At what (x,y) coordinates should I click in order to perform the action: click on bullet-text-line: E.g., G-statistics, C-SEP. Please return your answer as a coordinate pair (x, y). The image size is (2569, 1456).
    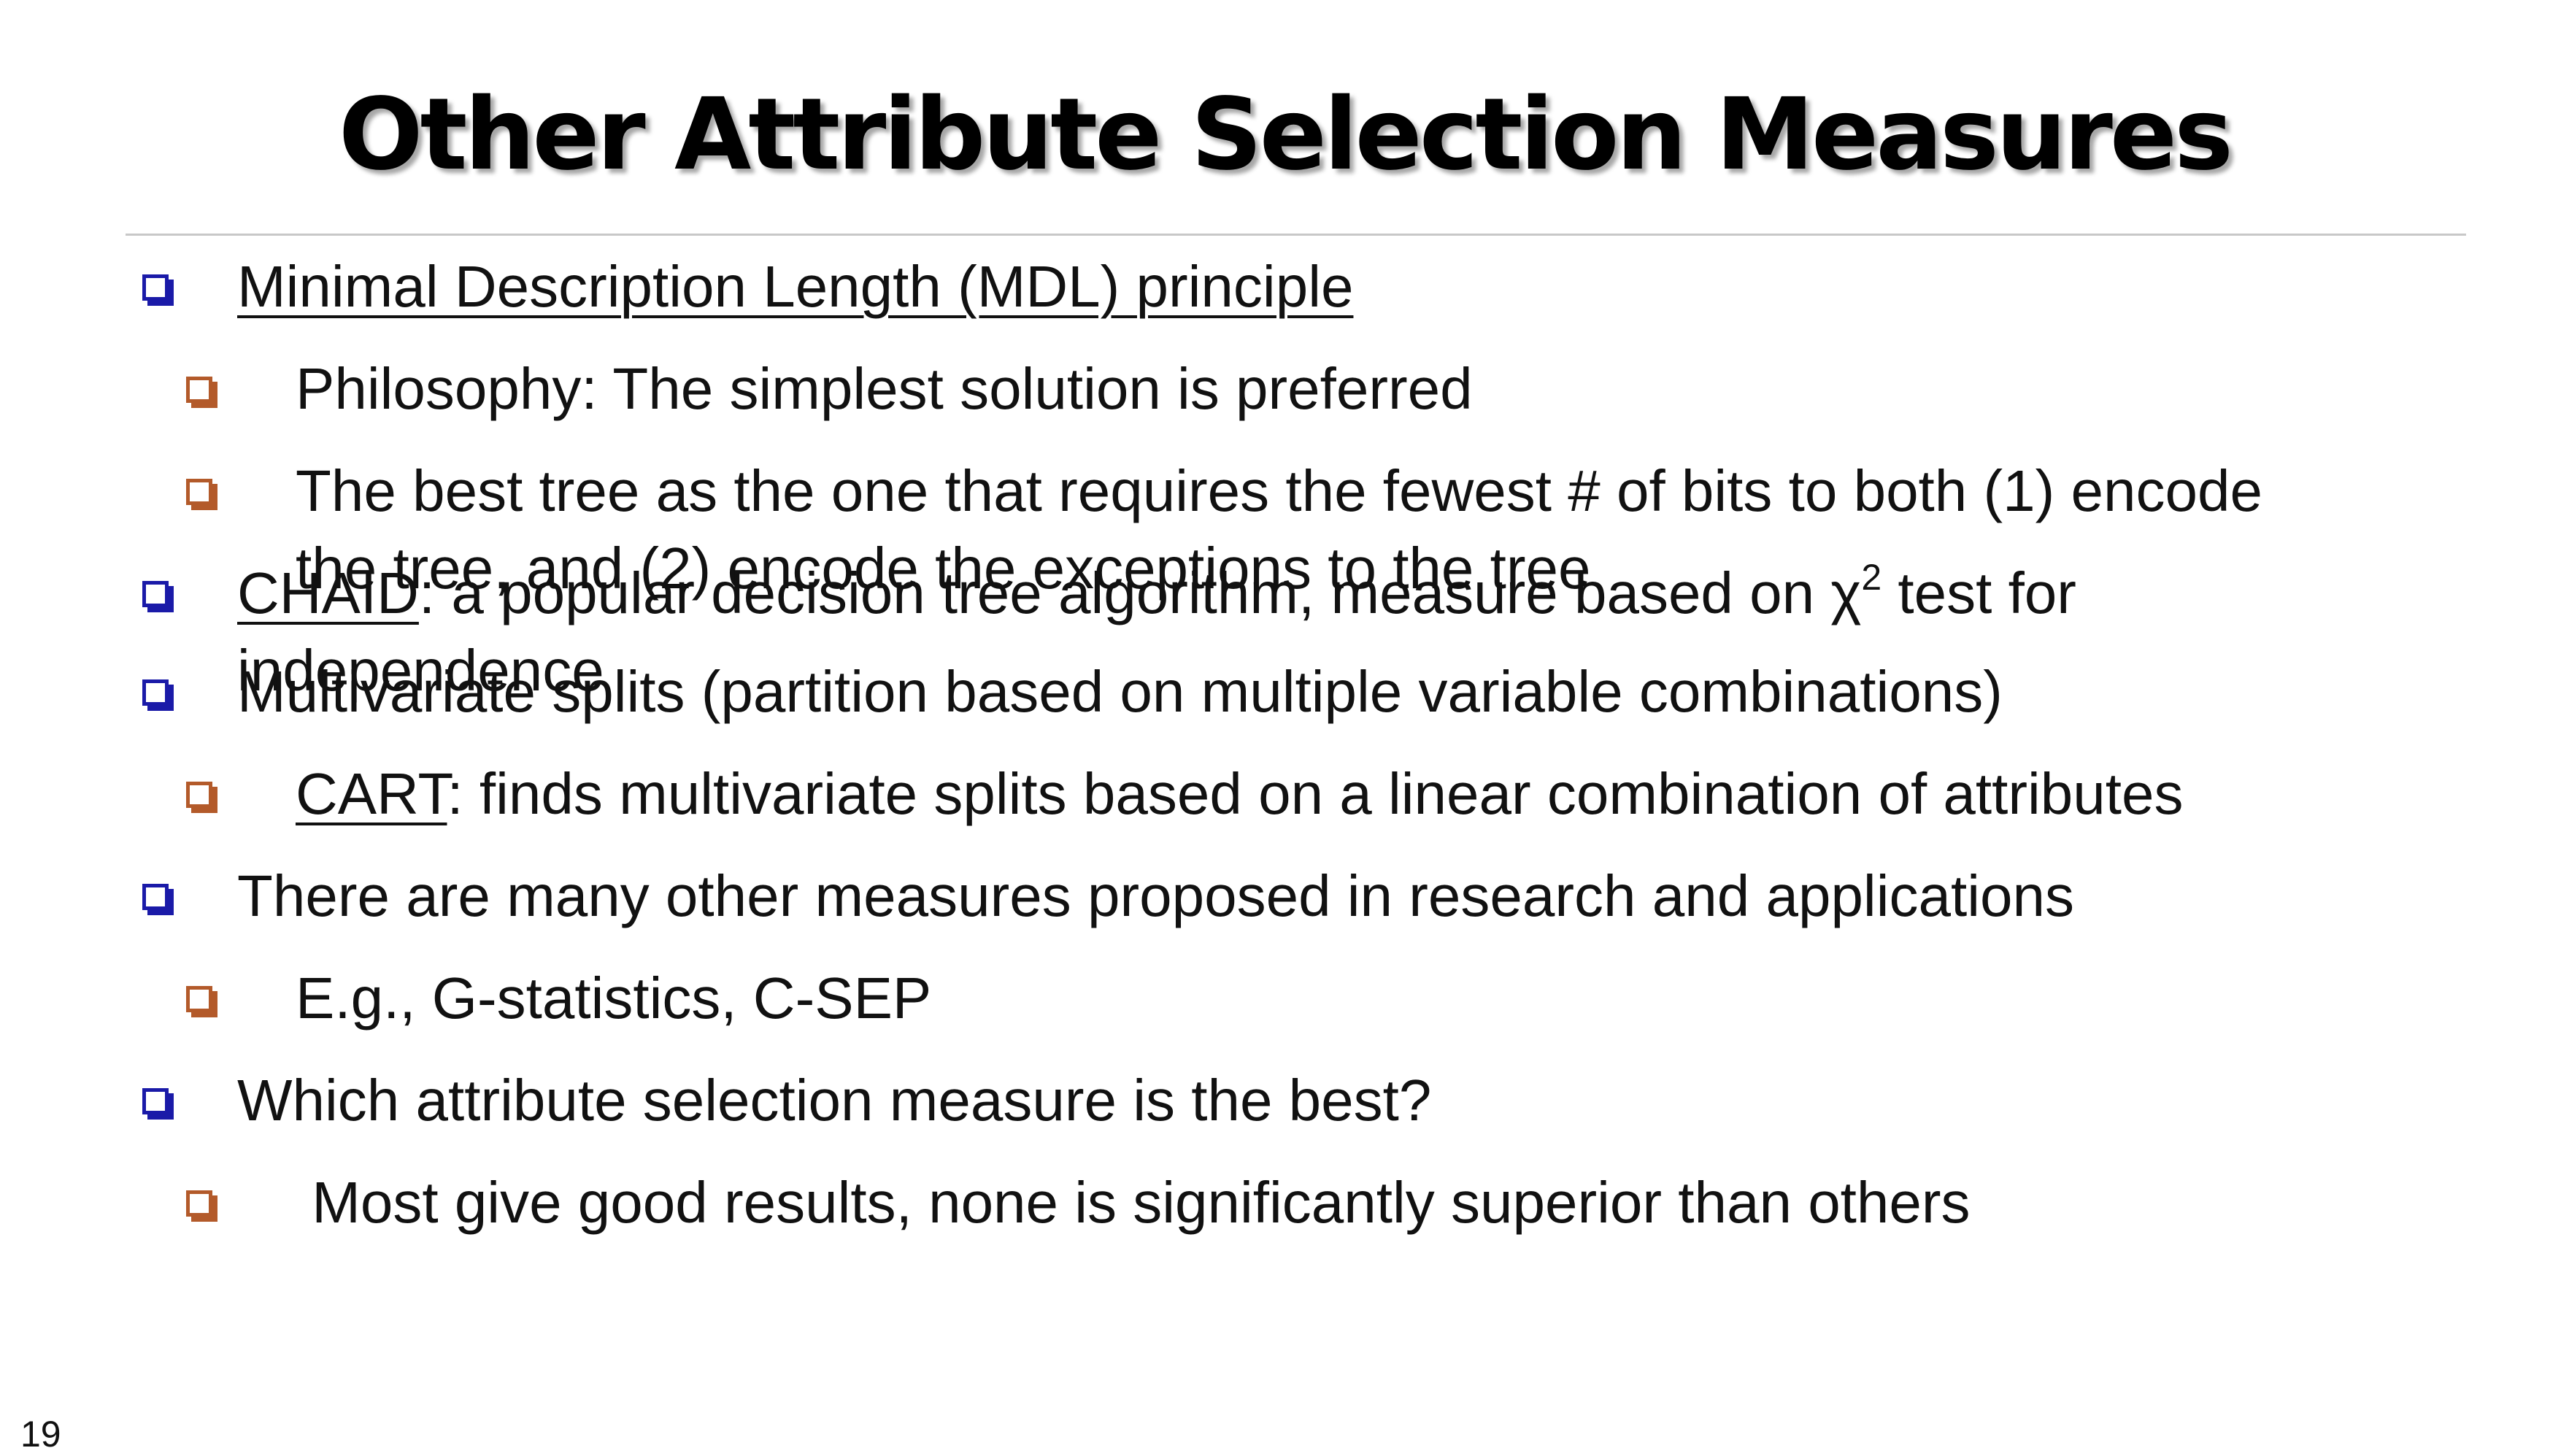
    Looking at the image, I should click on (613, 999).